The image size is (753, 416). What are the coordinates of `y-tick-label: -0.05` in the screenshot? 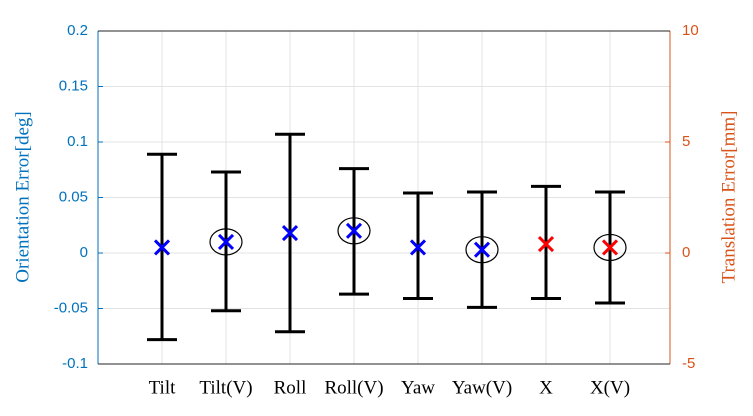 It's located at (71, 307).